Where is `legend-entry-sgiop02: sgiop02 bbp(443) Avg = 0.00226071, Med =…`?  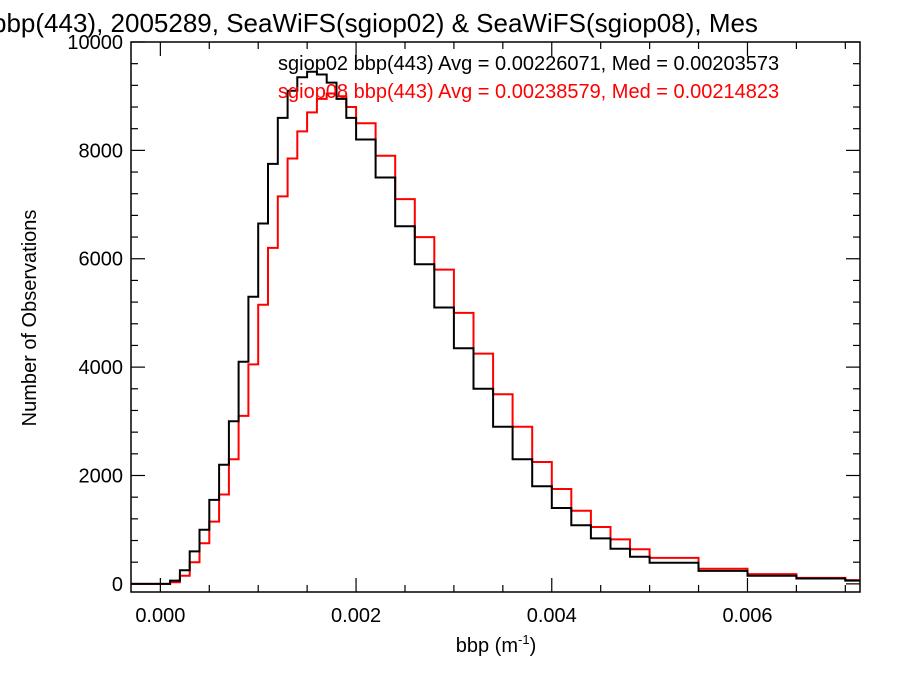 legend-entry-sgiop02: sgiop02 bbp(443) Avg = 0.00226071, Med =… is located at coordinates (528, 64).